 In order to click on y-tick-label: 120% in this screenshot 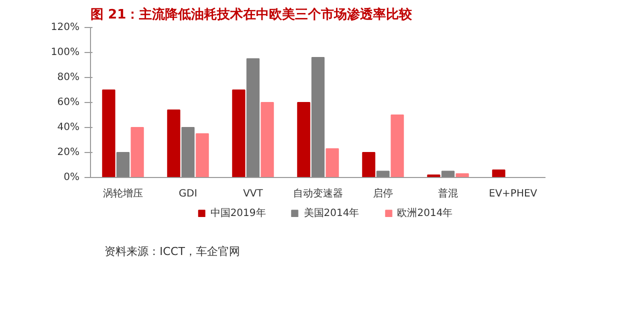, I will do `click(65, 27)`.